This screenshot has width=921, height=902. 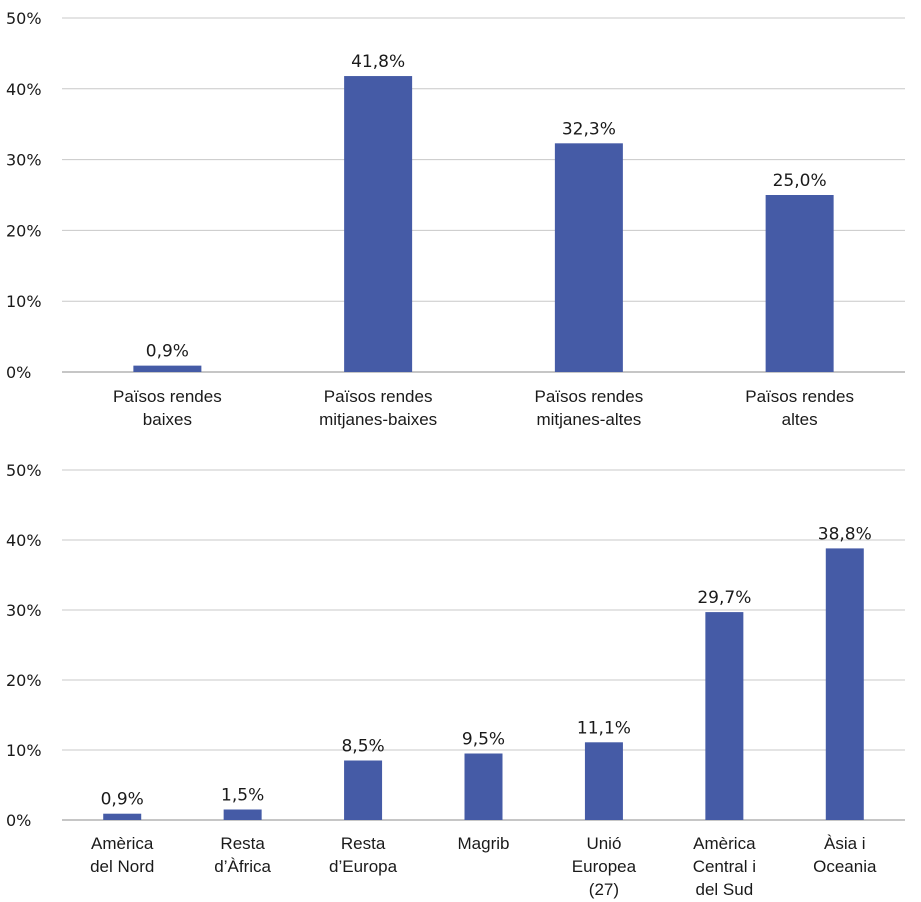 What do you see at coordinates (845, 534) in the screenshot?
I see `chart2-data-label: 38,8%` at bounding box center [845, 534].